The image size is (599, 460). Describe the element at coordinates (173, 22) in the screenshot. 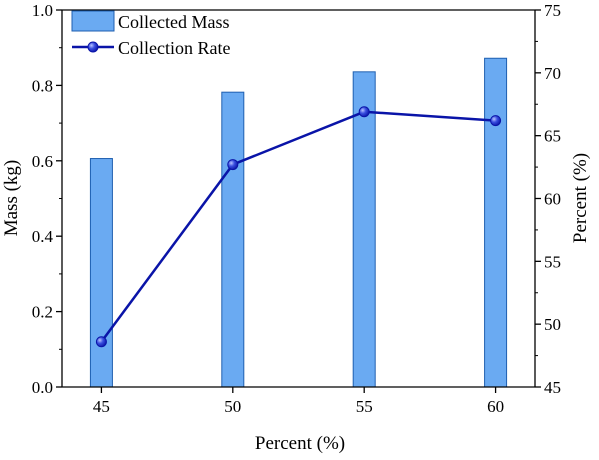

I see `legend-label-collected-mass: Collected Mass` at that location.